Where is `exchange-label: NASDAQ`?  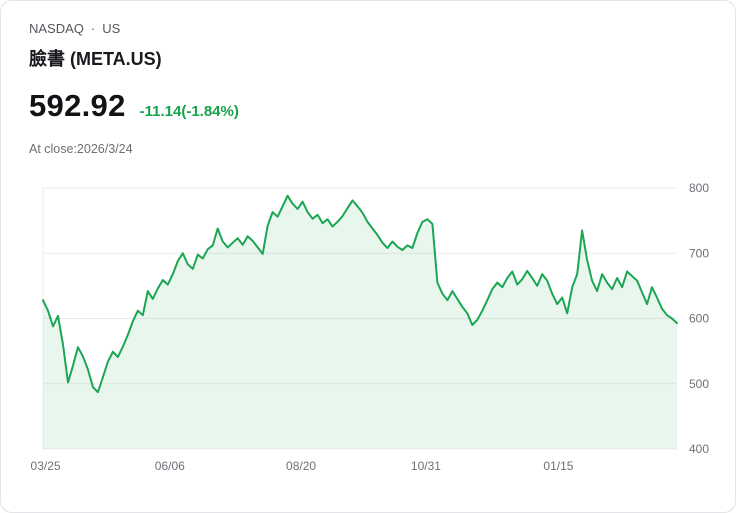
exchange-label: NASDAQ is located at coordinates (56, 28).